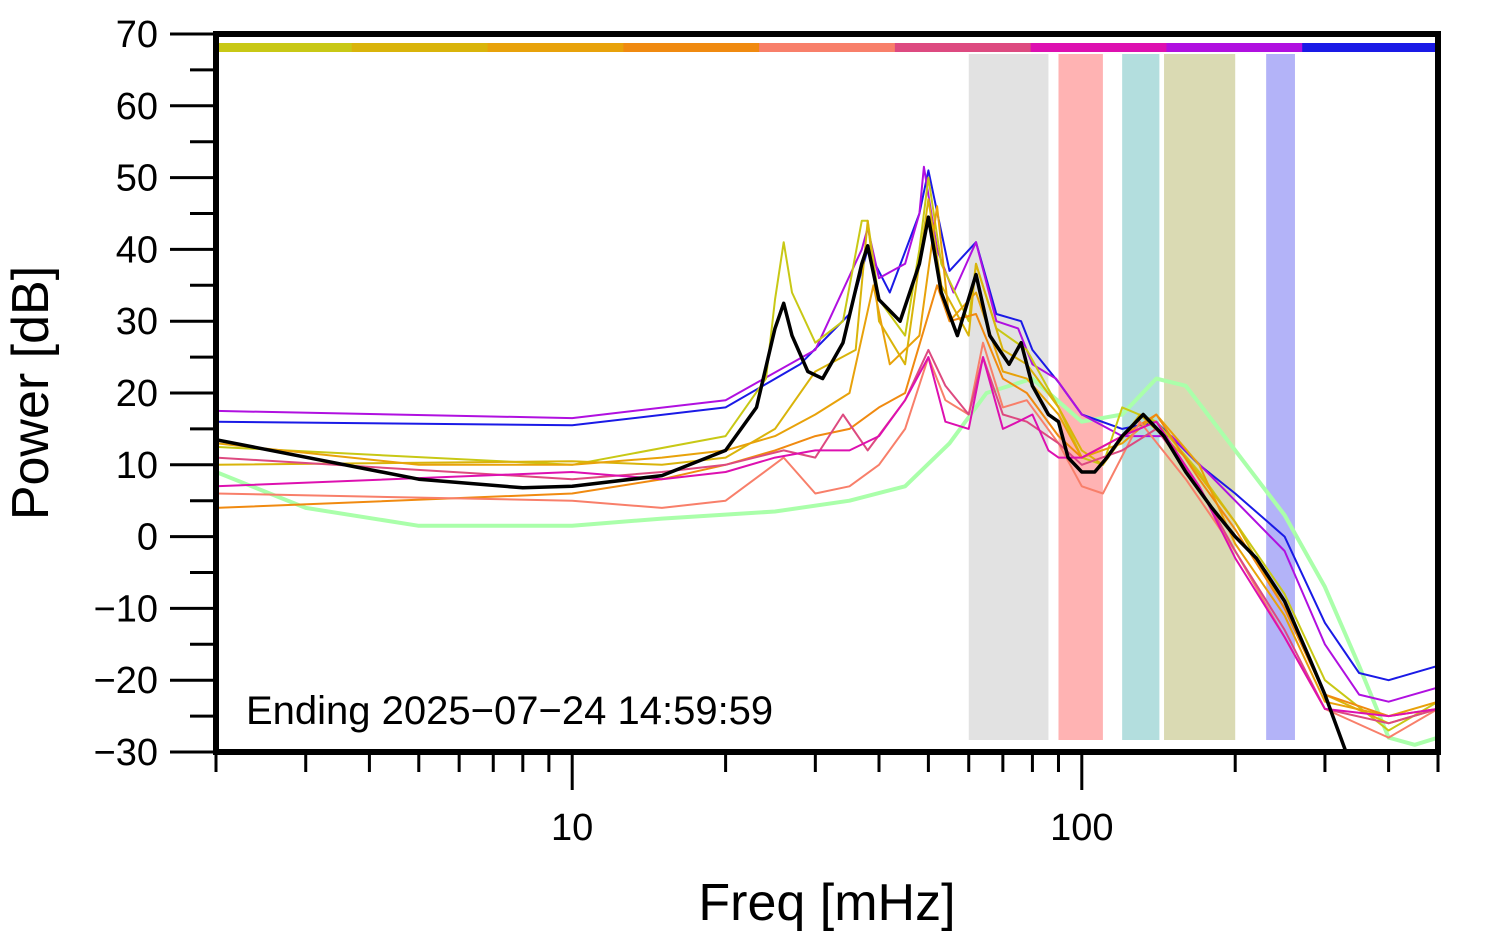 The width and height of the screenshot is (1494, 952). Describe the element at coordinates (137, 35) in the screenshot. I see `y-tick-label: 70` at that location.